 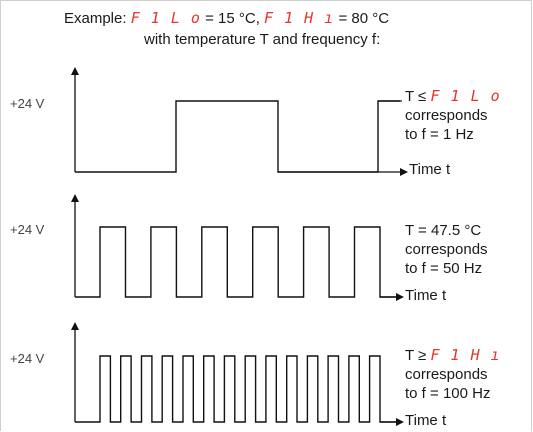 What do you see at coordinates (448, 393) in the screenshot?
I see `panel-3-frequency: to f = 100 Hz` at bounding box center [448, 393].